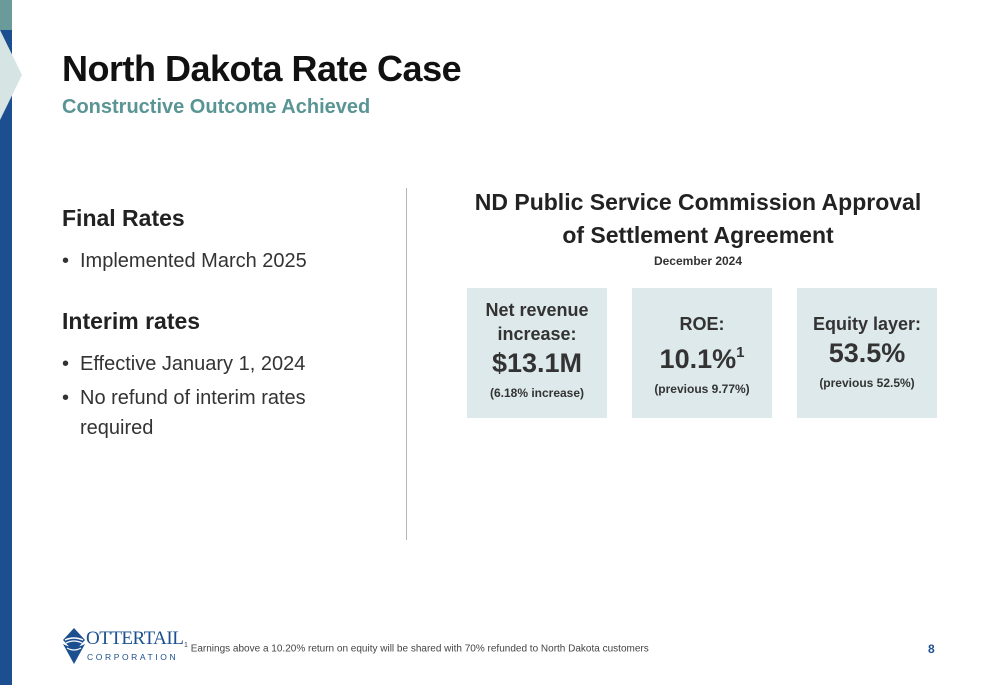  I want to click on card-label: Net revenue increase:, so click(537, 317).